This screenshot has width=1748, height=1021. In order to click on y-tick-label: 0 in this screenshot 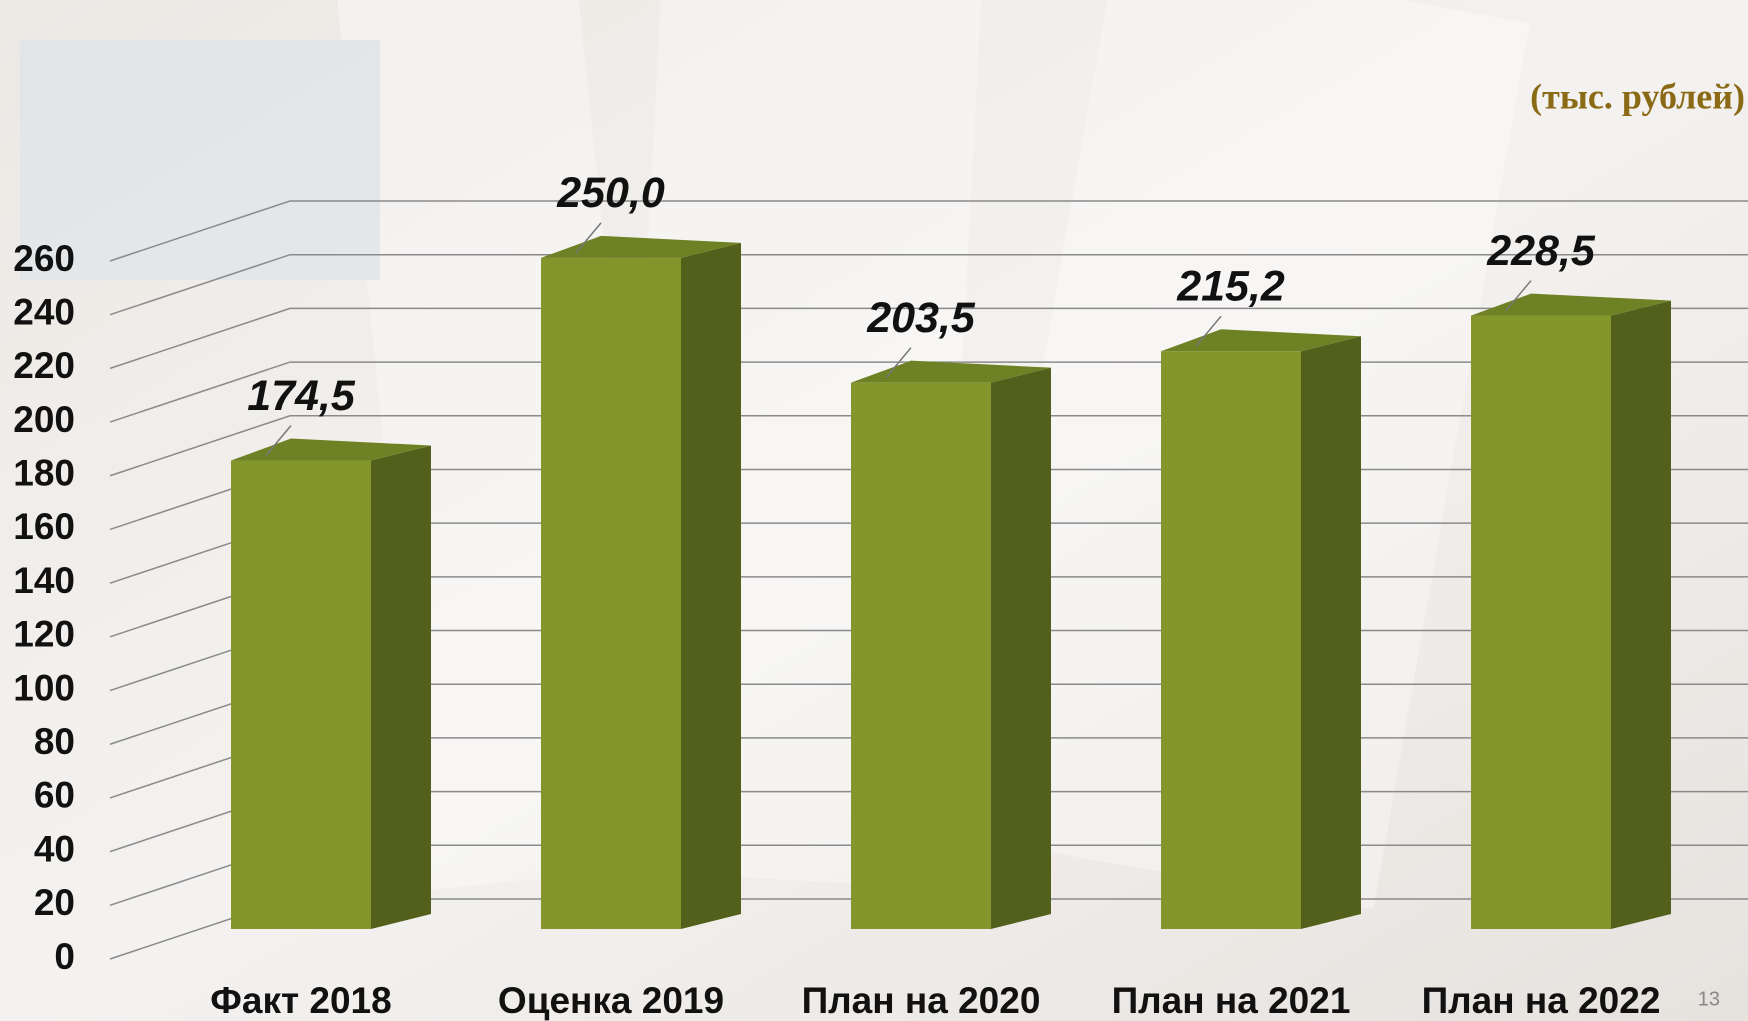, I will do `click(64, 956)`.